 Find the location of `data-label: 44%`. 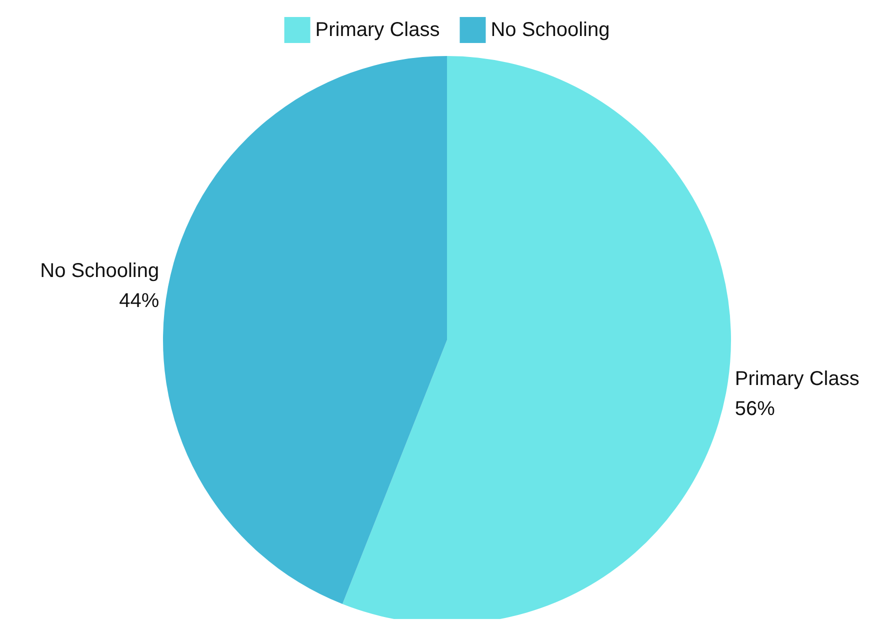

data-label: 44% is located at coordinates (139, 301).